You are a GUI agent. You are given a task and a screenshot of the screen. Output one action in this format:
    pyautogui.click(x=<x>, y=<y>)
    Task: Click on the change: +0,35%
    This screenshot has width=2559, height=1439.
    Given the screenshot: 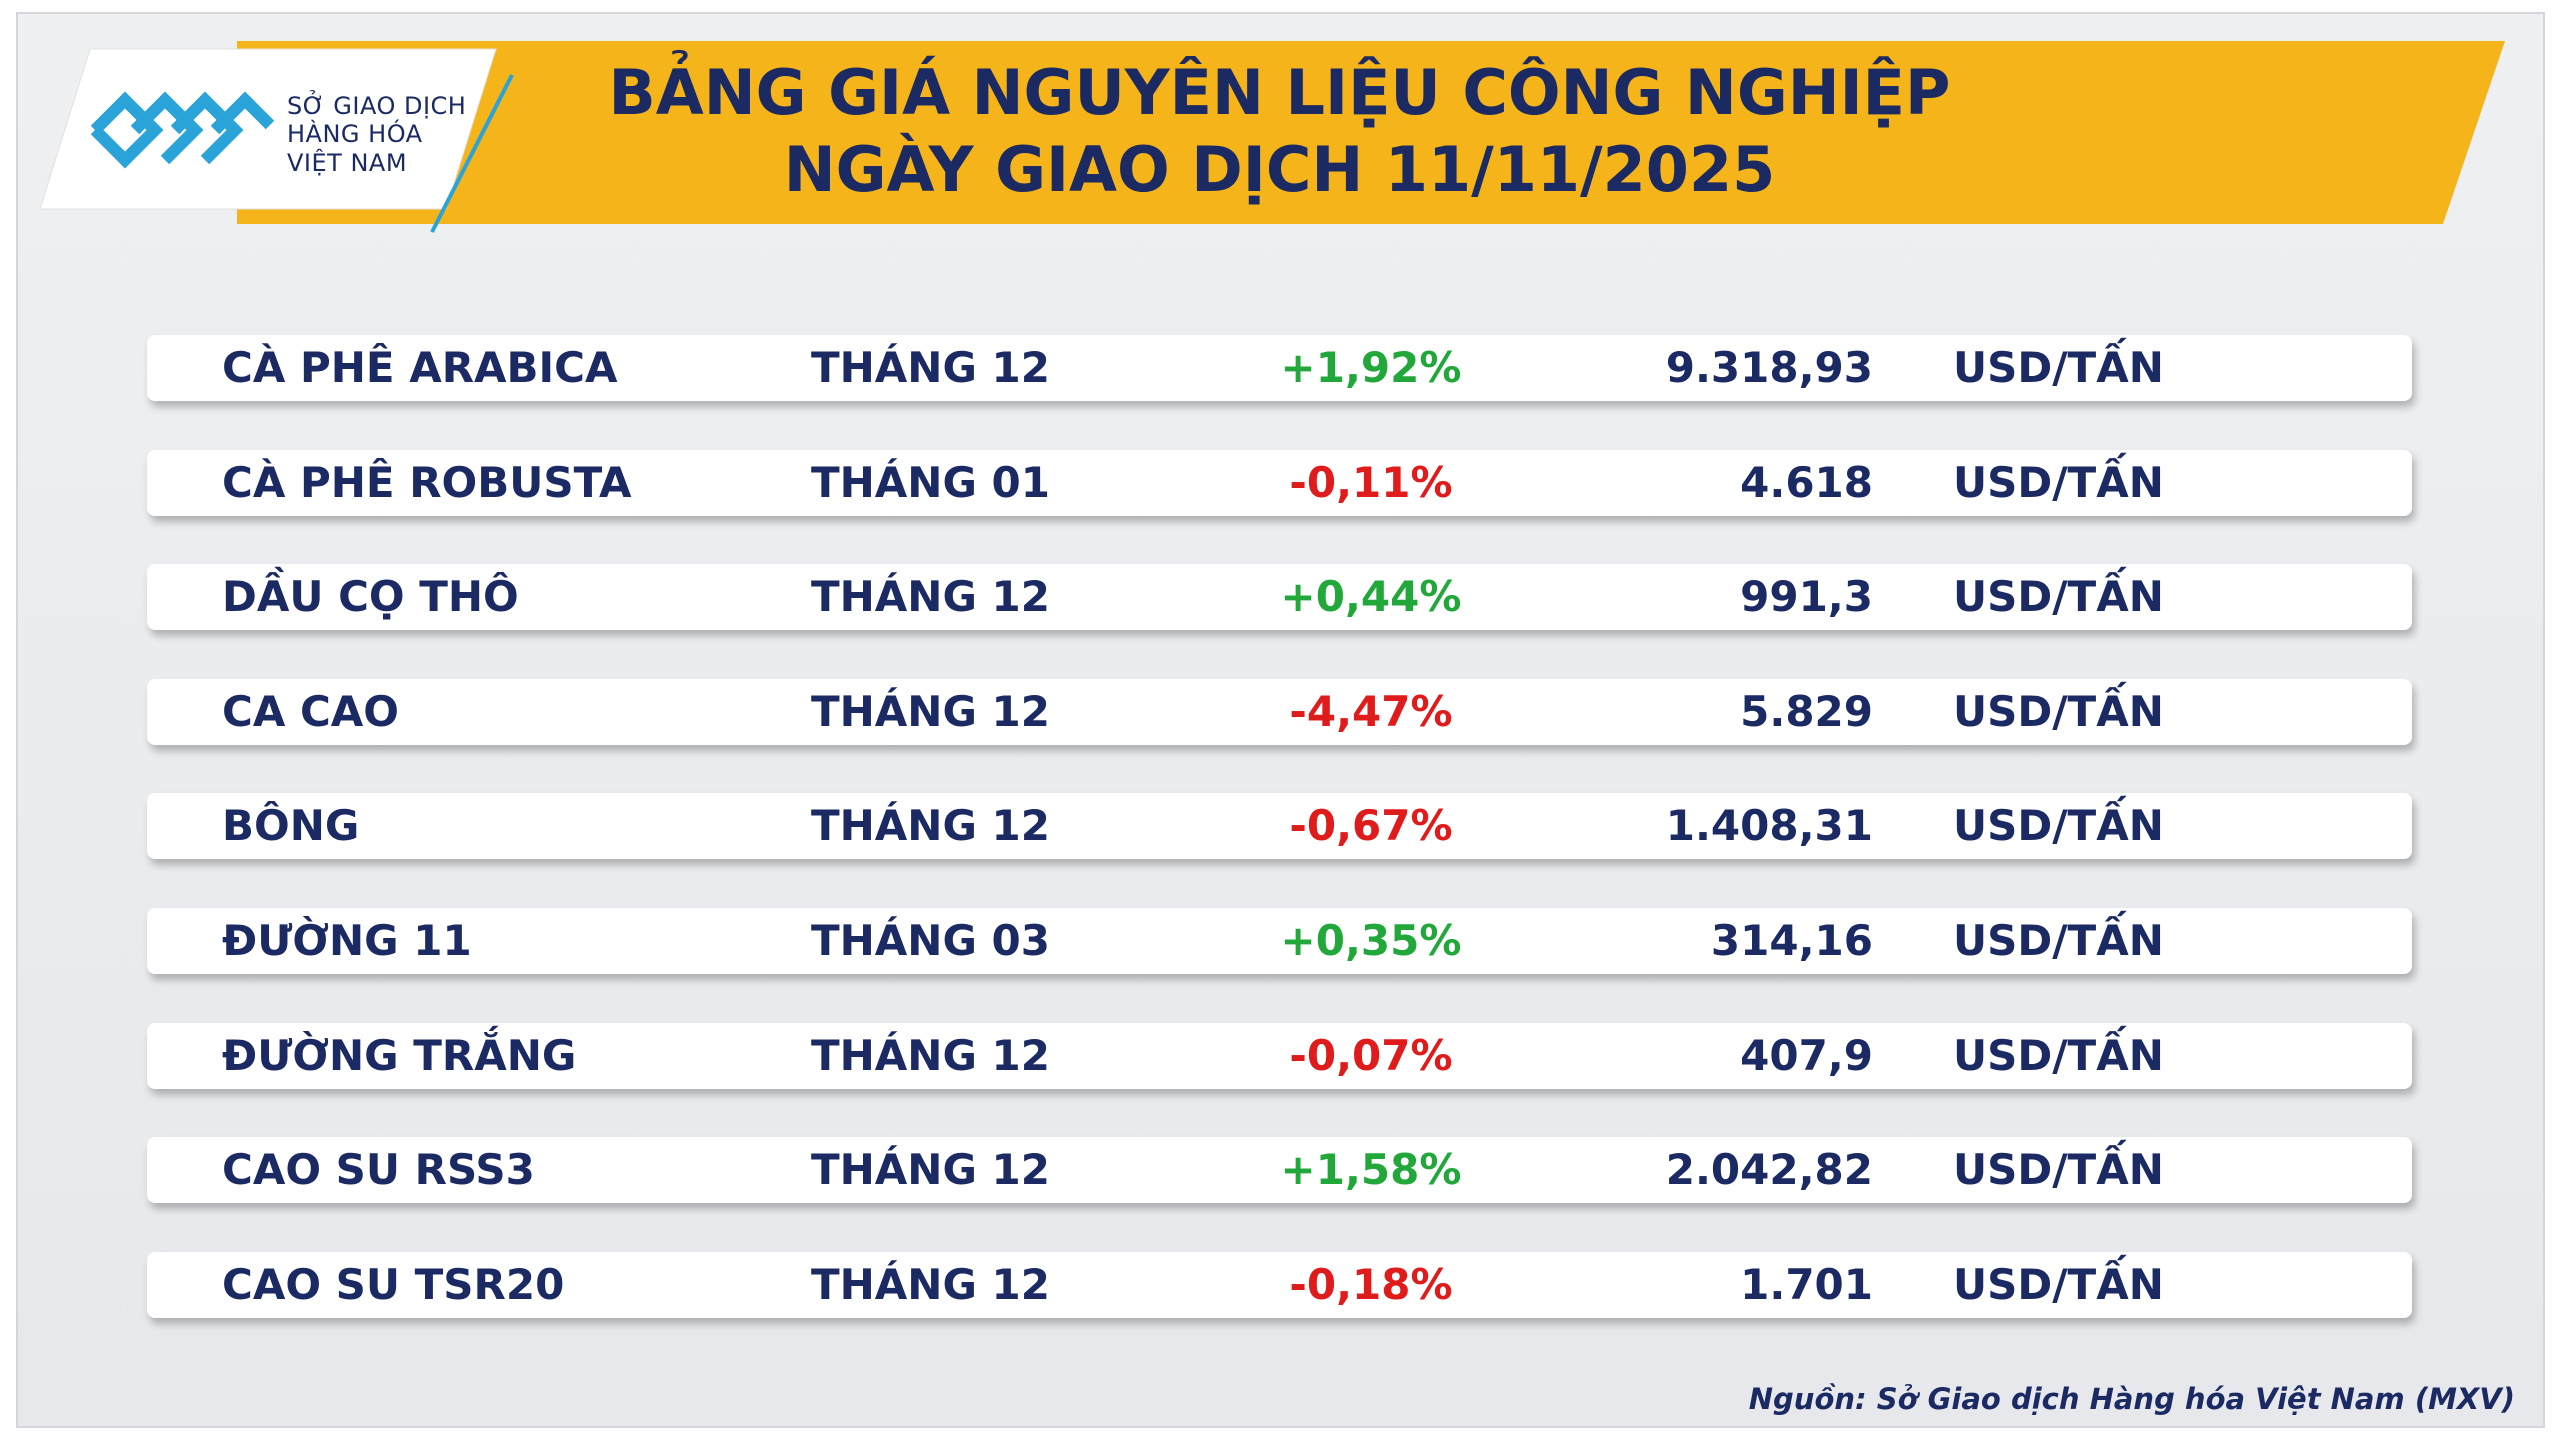 What is the action you would take?
    pyautogui.click(x=1371, y=940)
    